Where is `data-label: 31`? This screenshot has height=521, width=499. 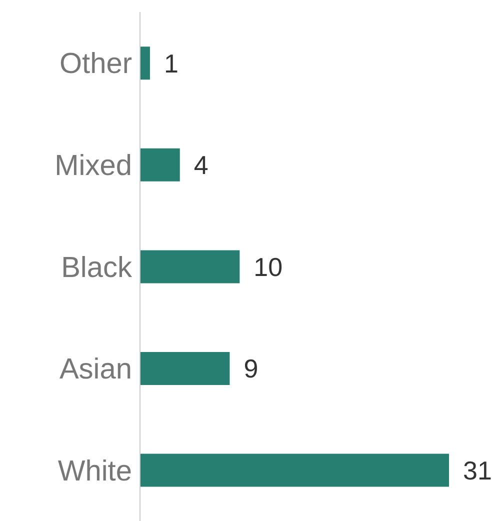
data-label: 31 is located at coordinates (477, 471).